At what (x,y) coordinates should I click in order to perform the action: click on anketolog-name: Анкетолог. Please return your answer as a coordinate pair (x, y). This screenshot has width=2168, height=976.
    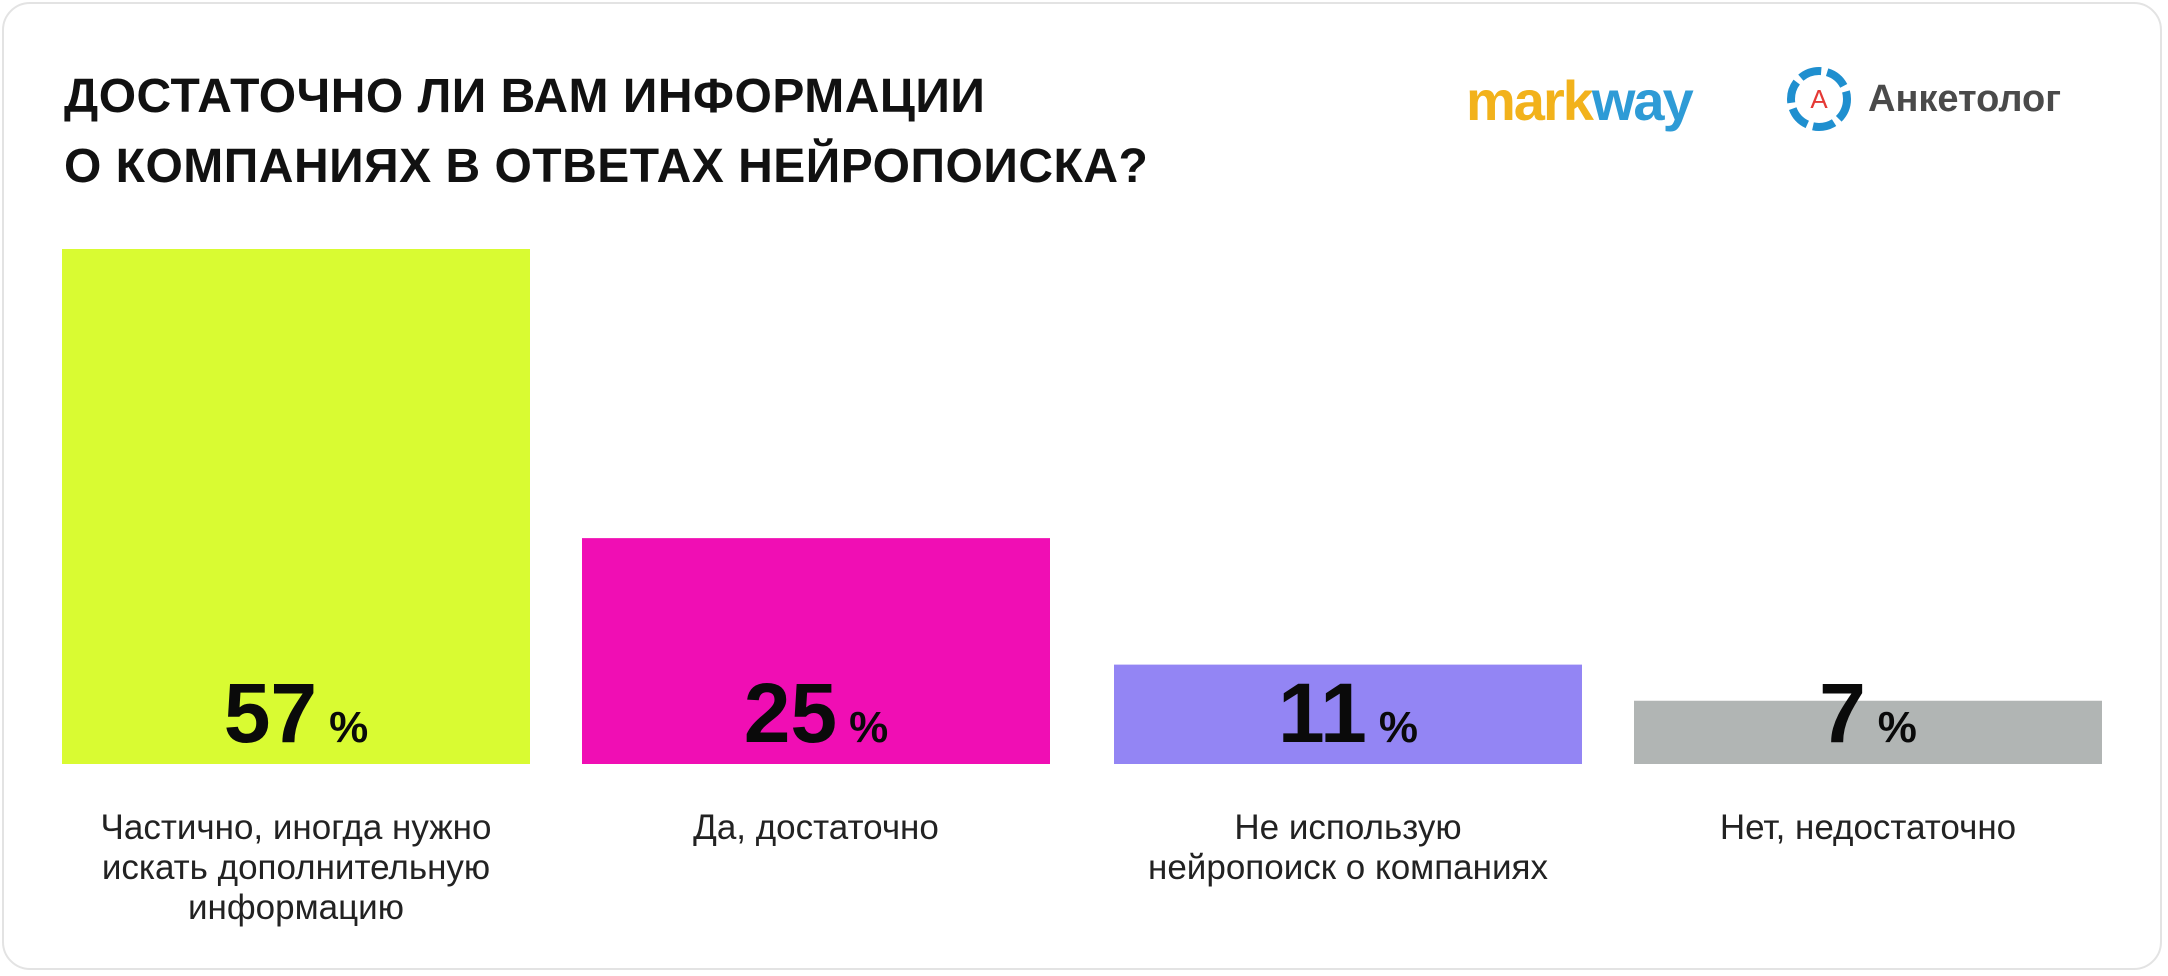
    Looking at the image, I should click on (1965, 99).